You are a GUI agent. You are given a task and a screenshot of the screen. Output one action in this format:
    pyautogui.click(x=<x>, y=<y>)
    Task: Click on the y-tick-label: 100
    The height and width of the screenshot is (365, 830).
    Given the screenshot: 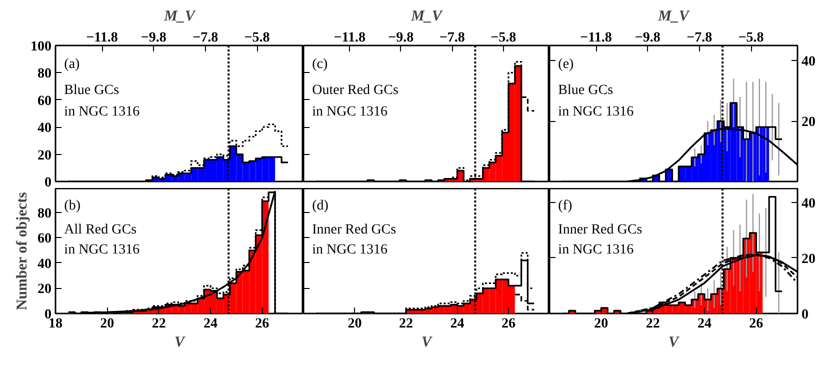 What is the action you would take?
    pyautogui.click(x=41, y=47)
    